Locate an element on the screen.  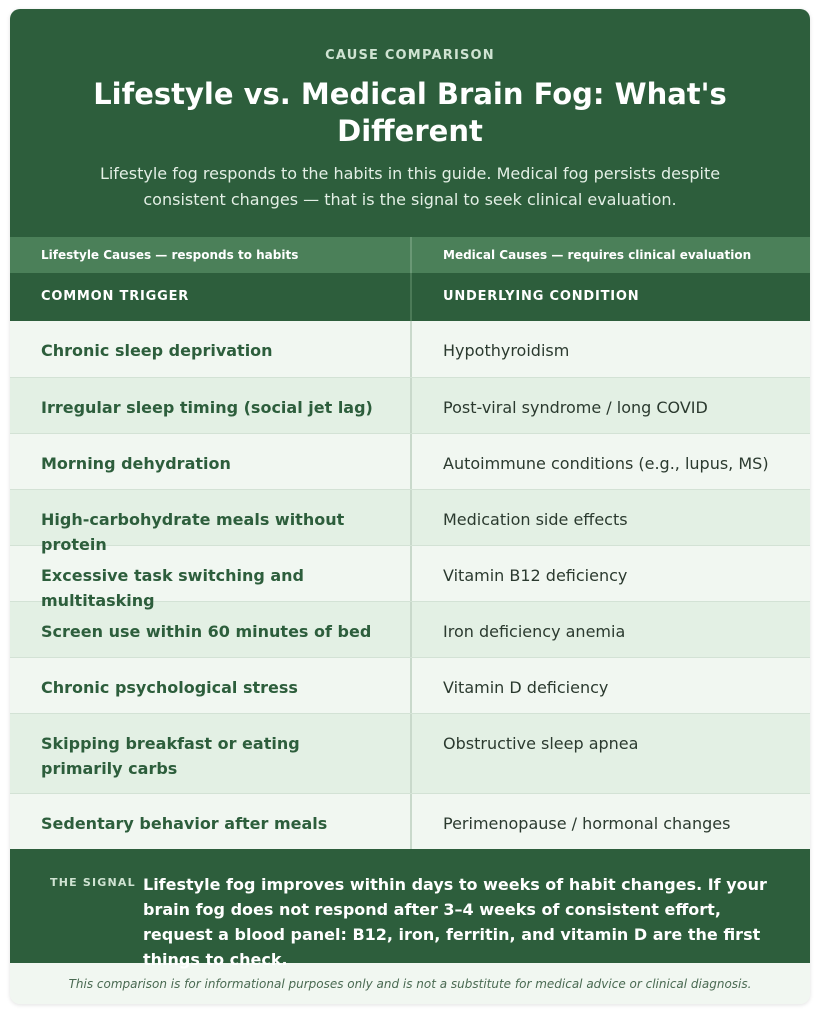
condition-cell: Perimenopause / hormonal changes is located at coordinates (610, 821).